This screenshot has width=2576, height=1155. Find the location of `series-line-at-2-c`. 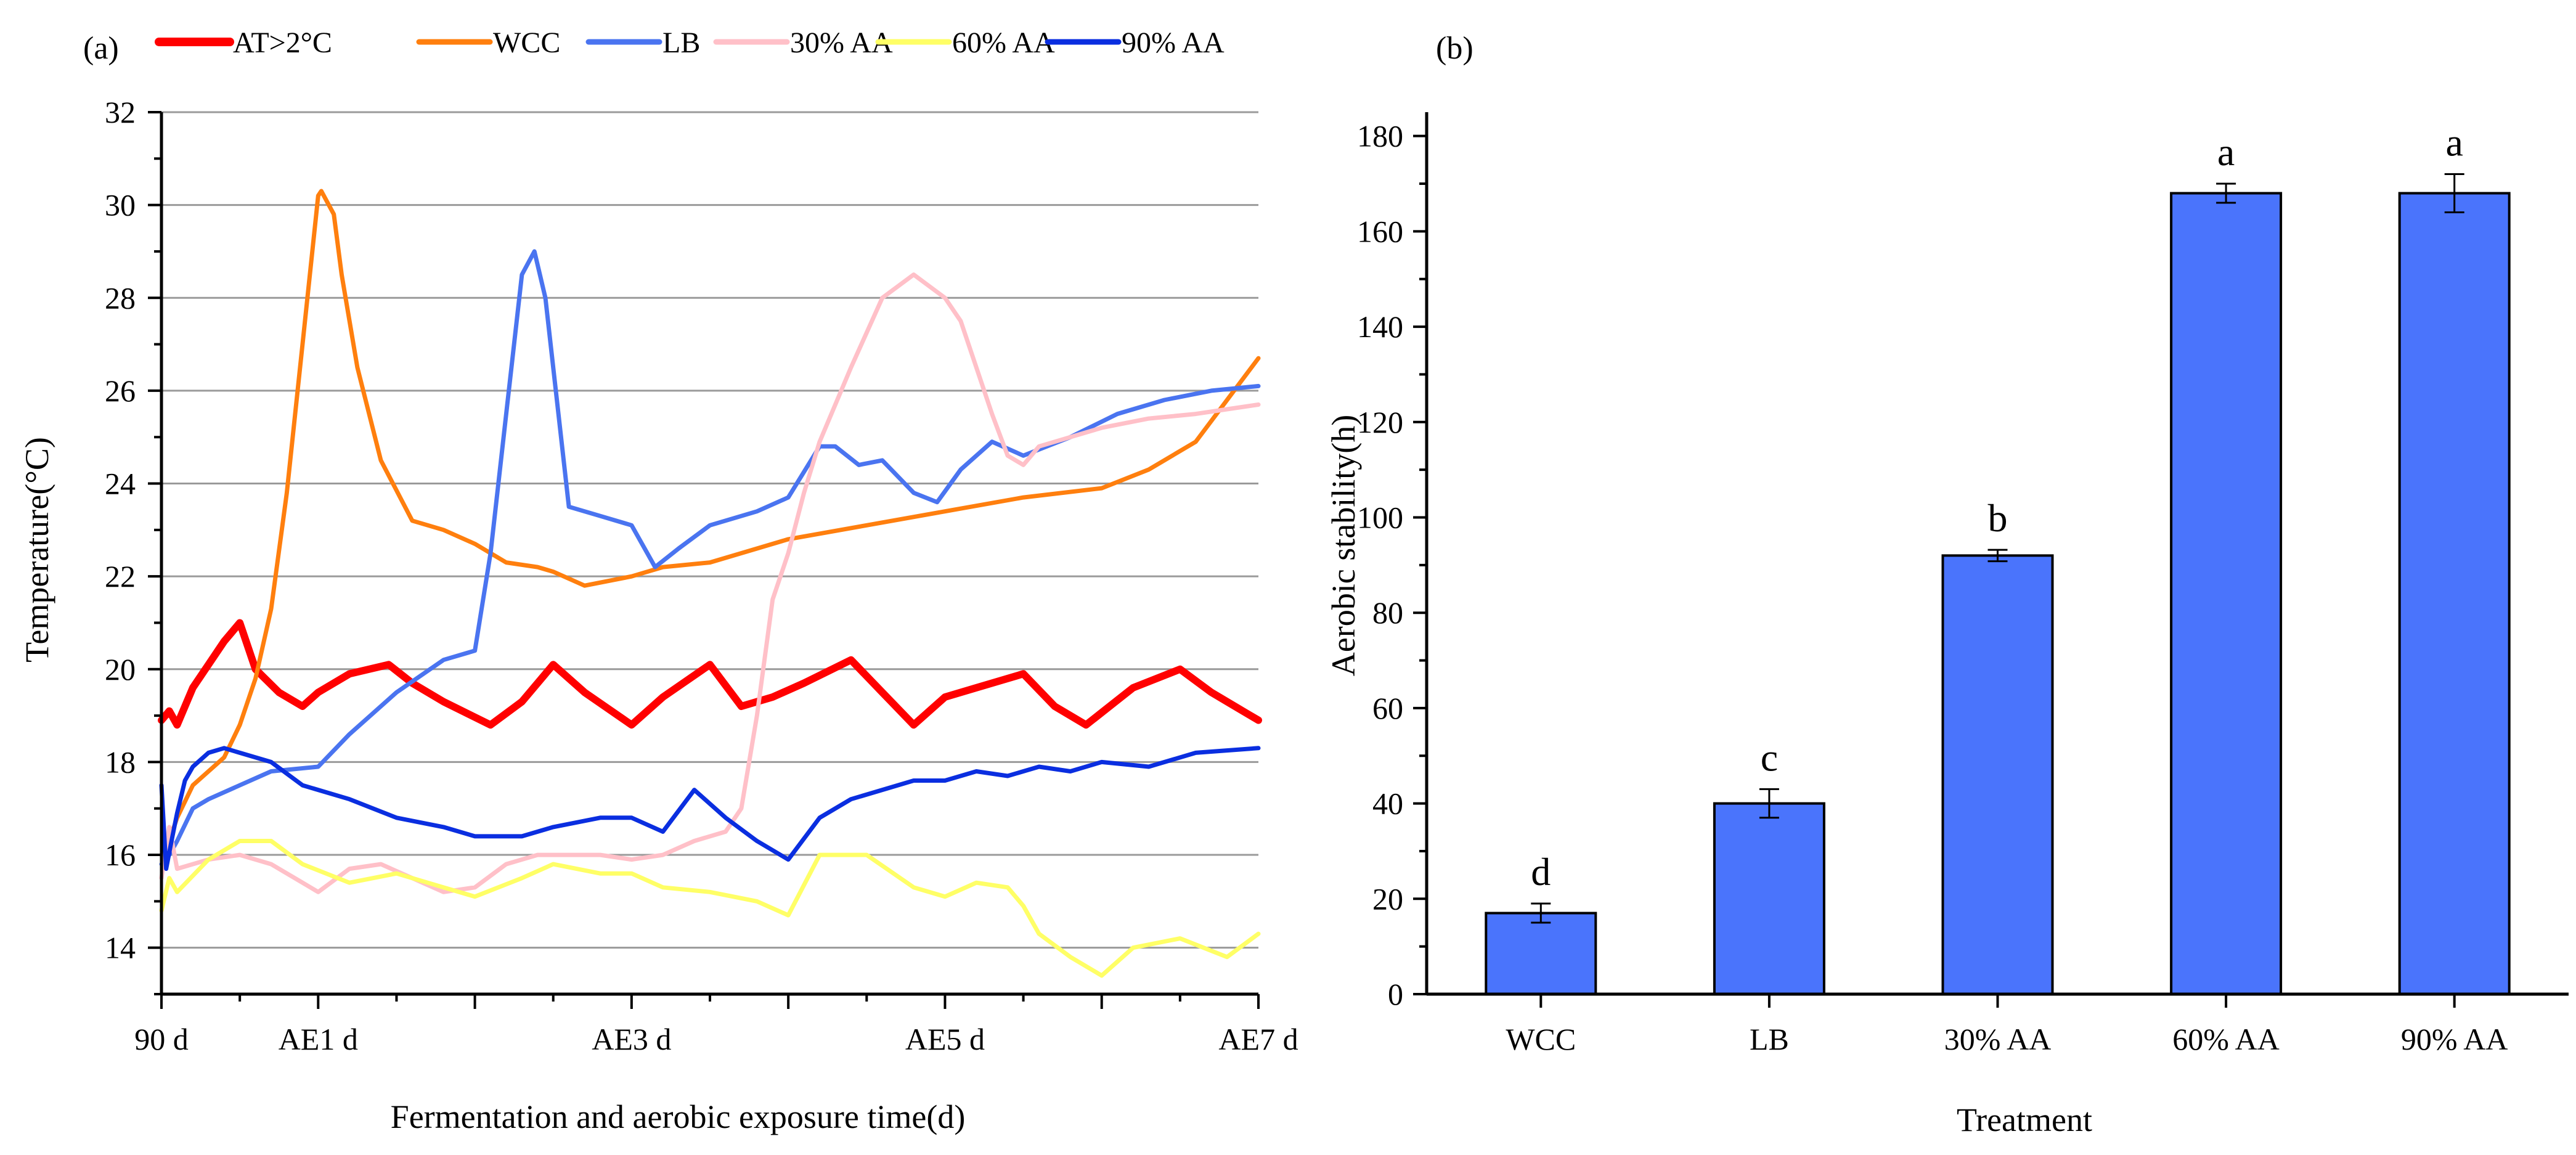

series-line-at-2-c is located at coordinates (710, 674).